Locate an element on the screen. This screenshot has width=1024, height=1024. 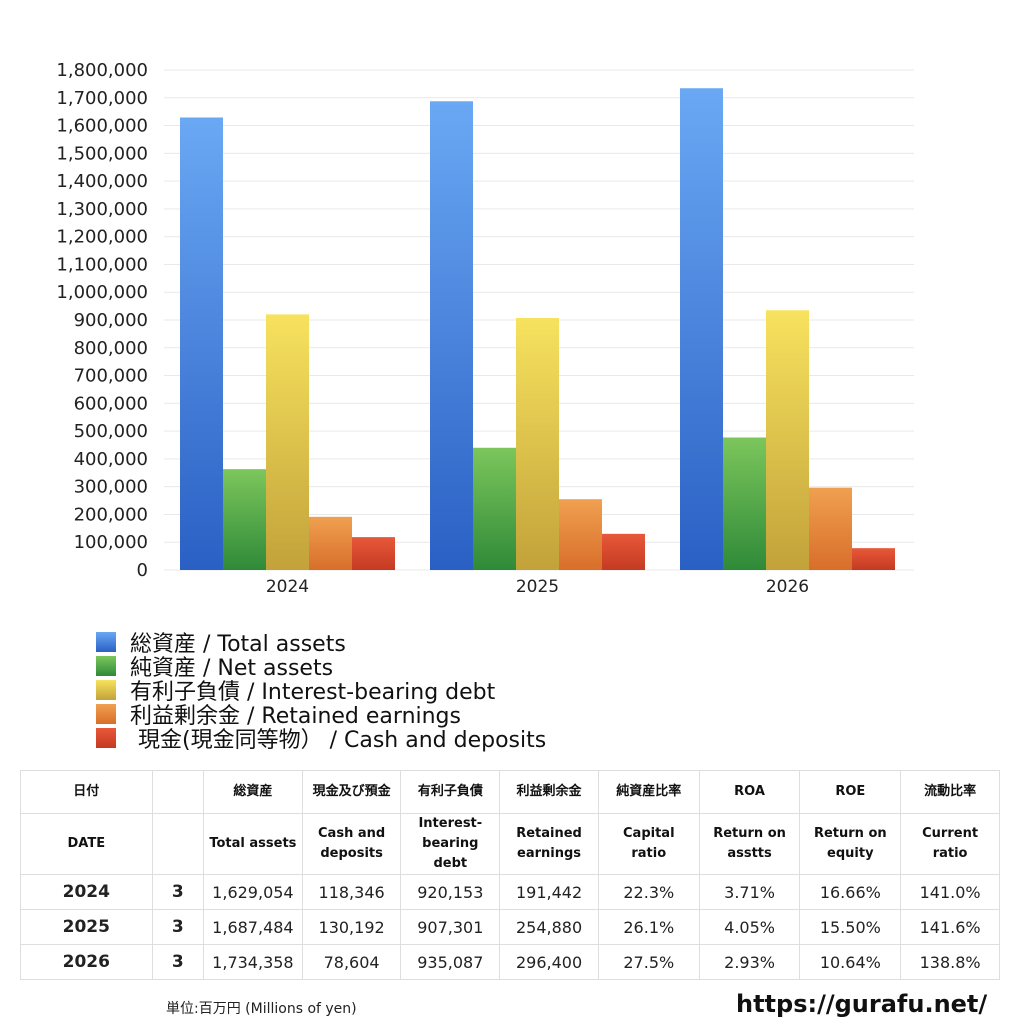
cell-year: 2026 is located at coordinates (86, 962).